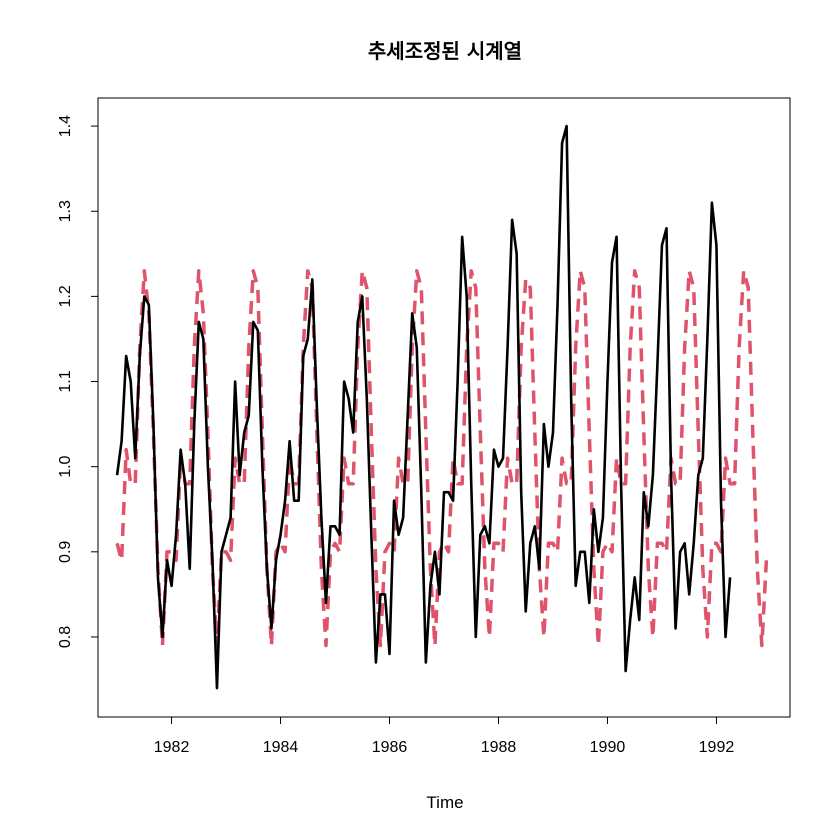 The height and width of the screenshot is (840, 840). What do you see at coordinates (65, 126) in the screenshot?
I see `y-tick-label: 1.4` at bounding box center [65, 126].